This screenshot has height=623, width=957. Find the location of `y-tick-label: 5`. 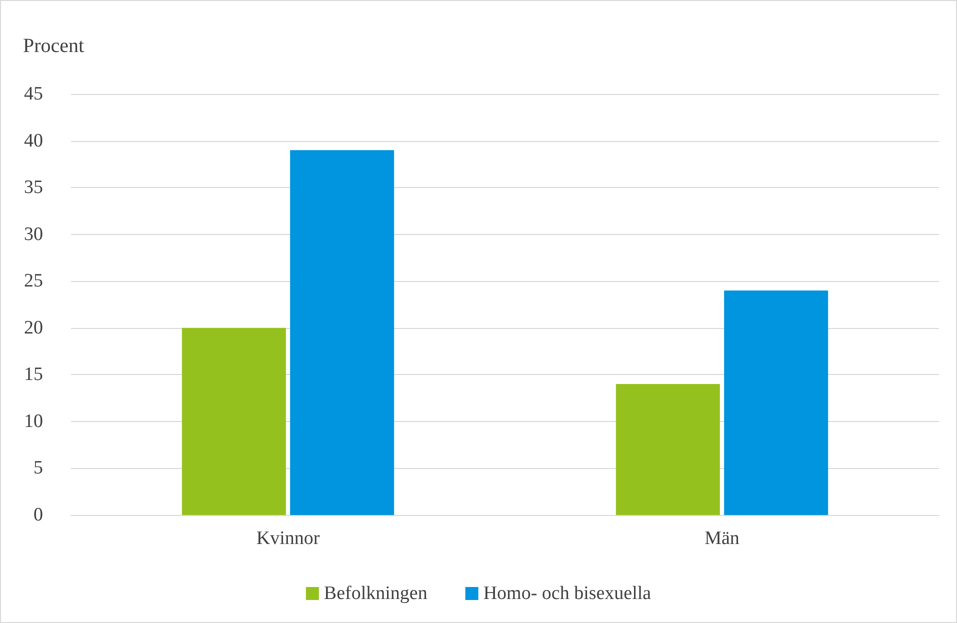

y-tick-label: 5 is located at coordinates (38, 468).